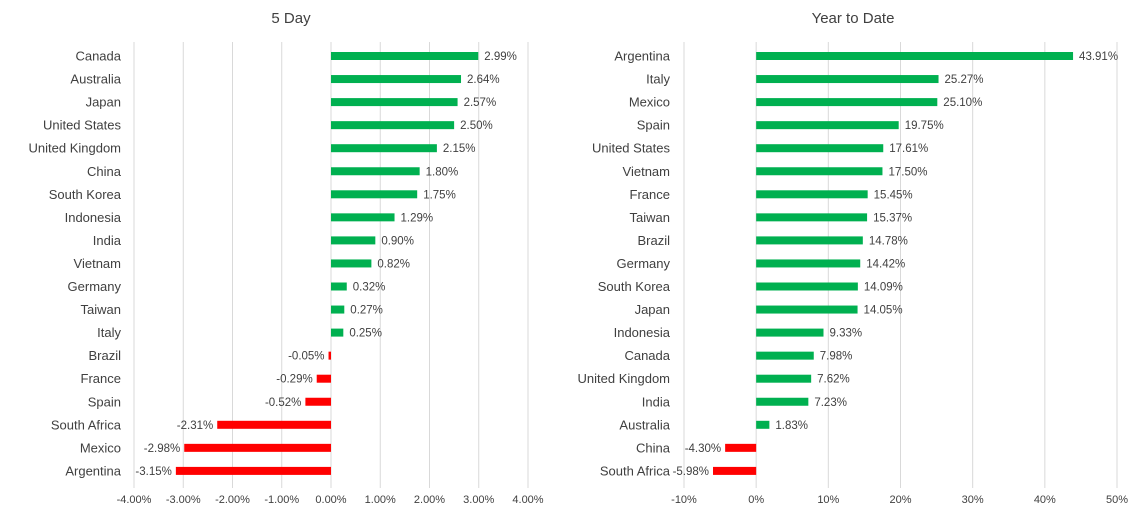  I want to click on x-tick-label: 3.00%, so click(478, 500).